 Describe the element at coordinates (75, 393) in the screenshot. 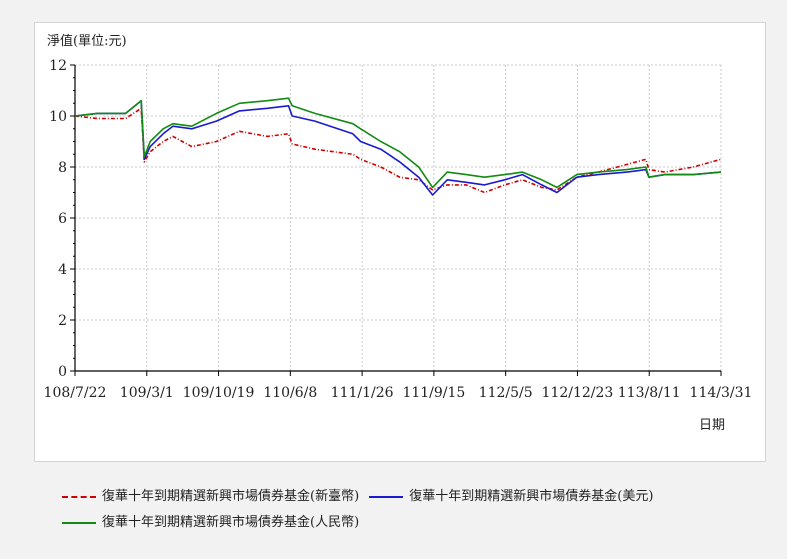

I see `x-tick-label: 108/7/22` at that location.